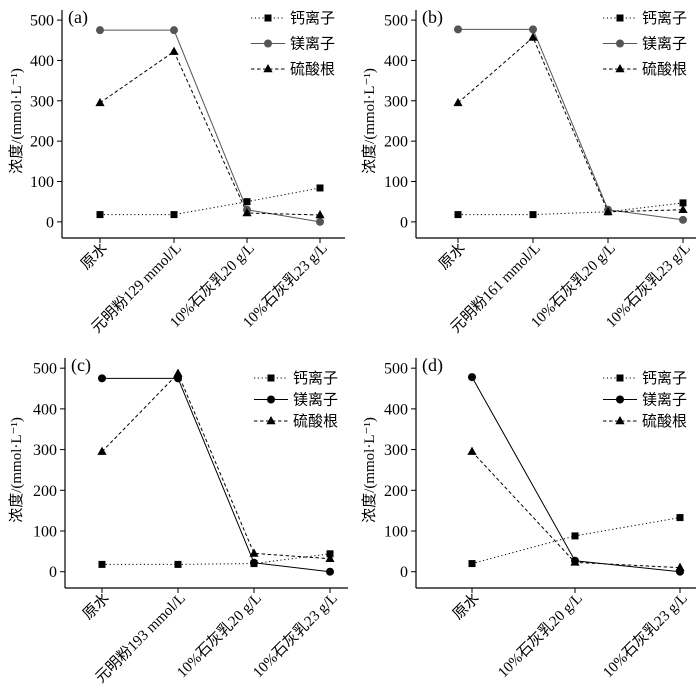 Image resolution: width=700 pixels, height=700 pixels. I want to click on panel-label: (d), so click(432, 365).